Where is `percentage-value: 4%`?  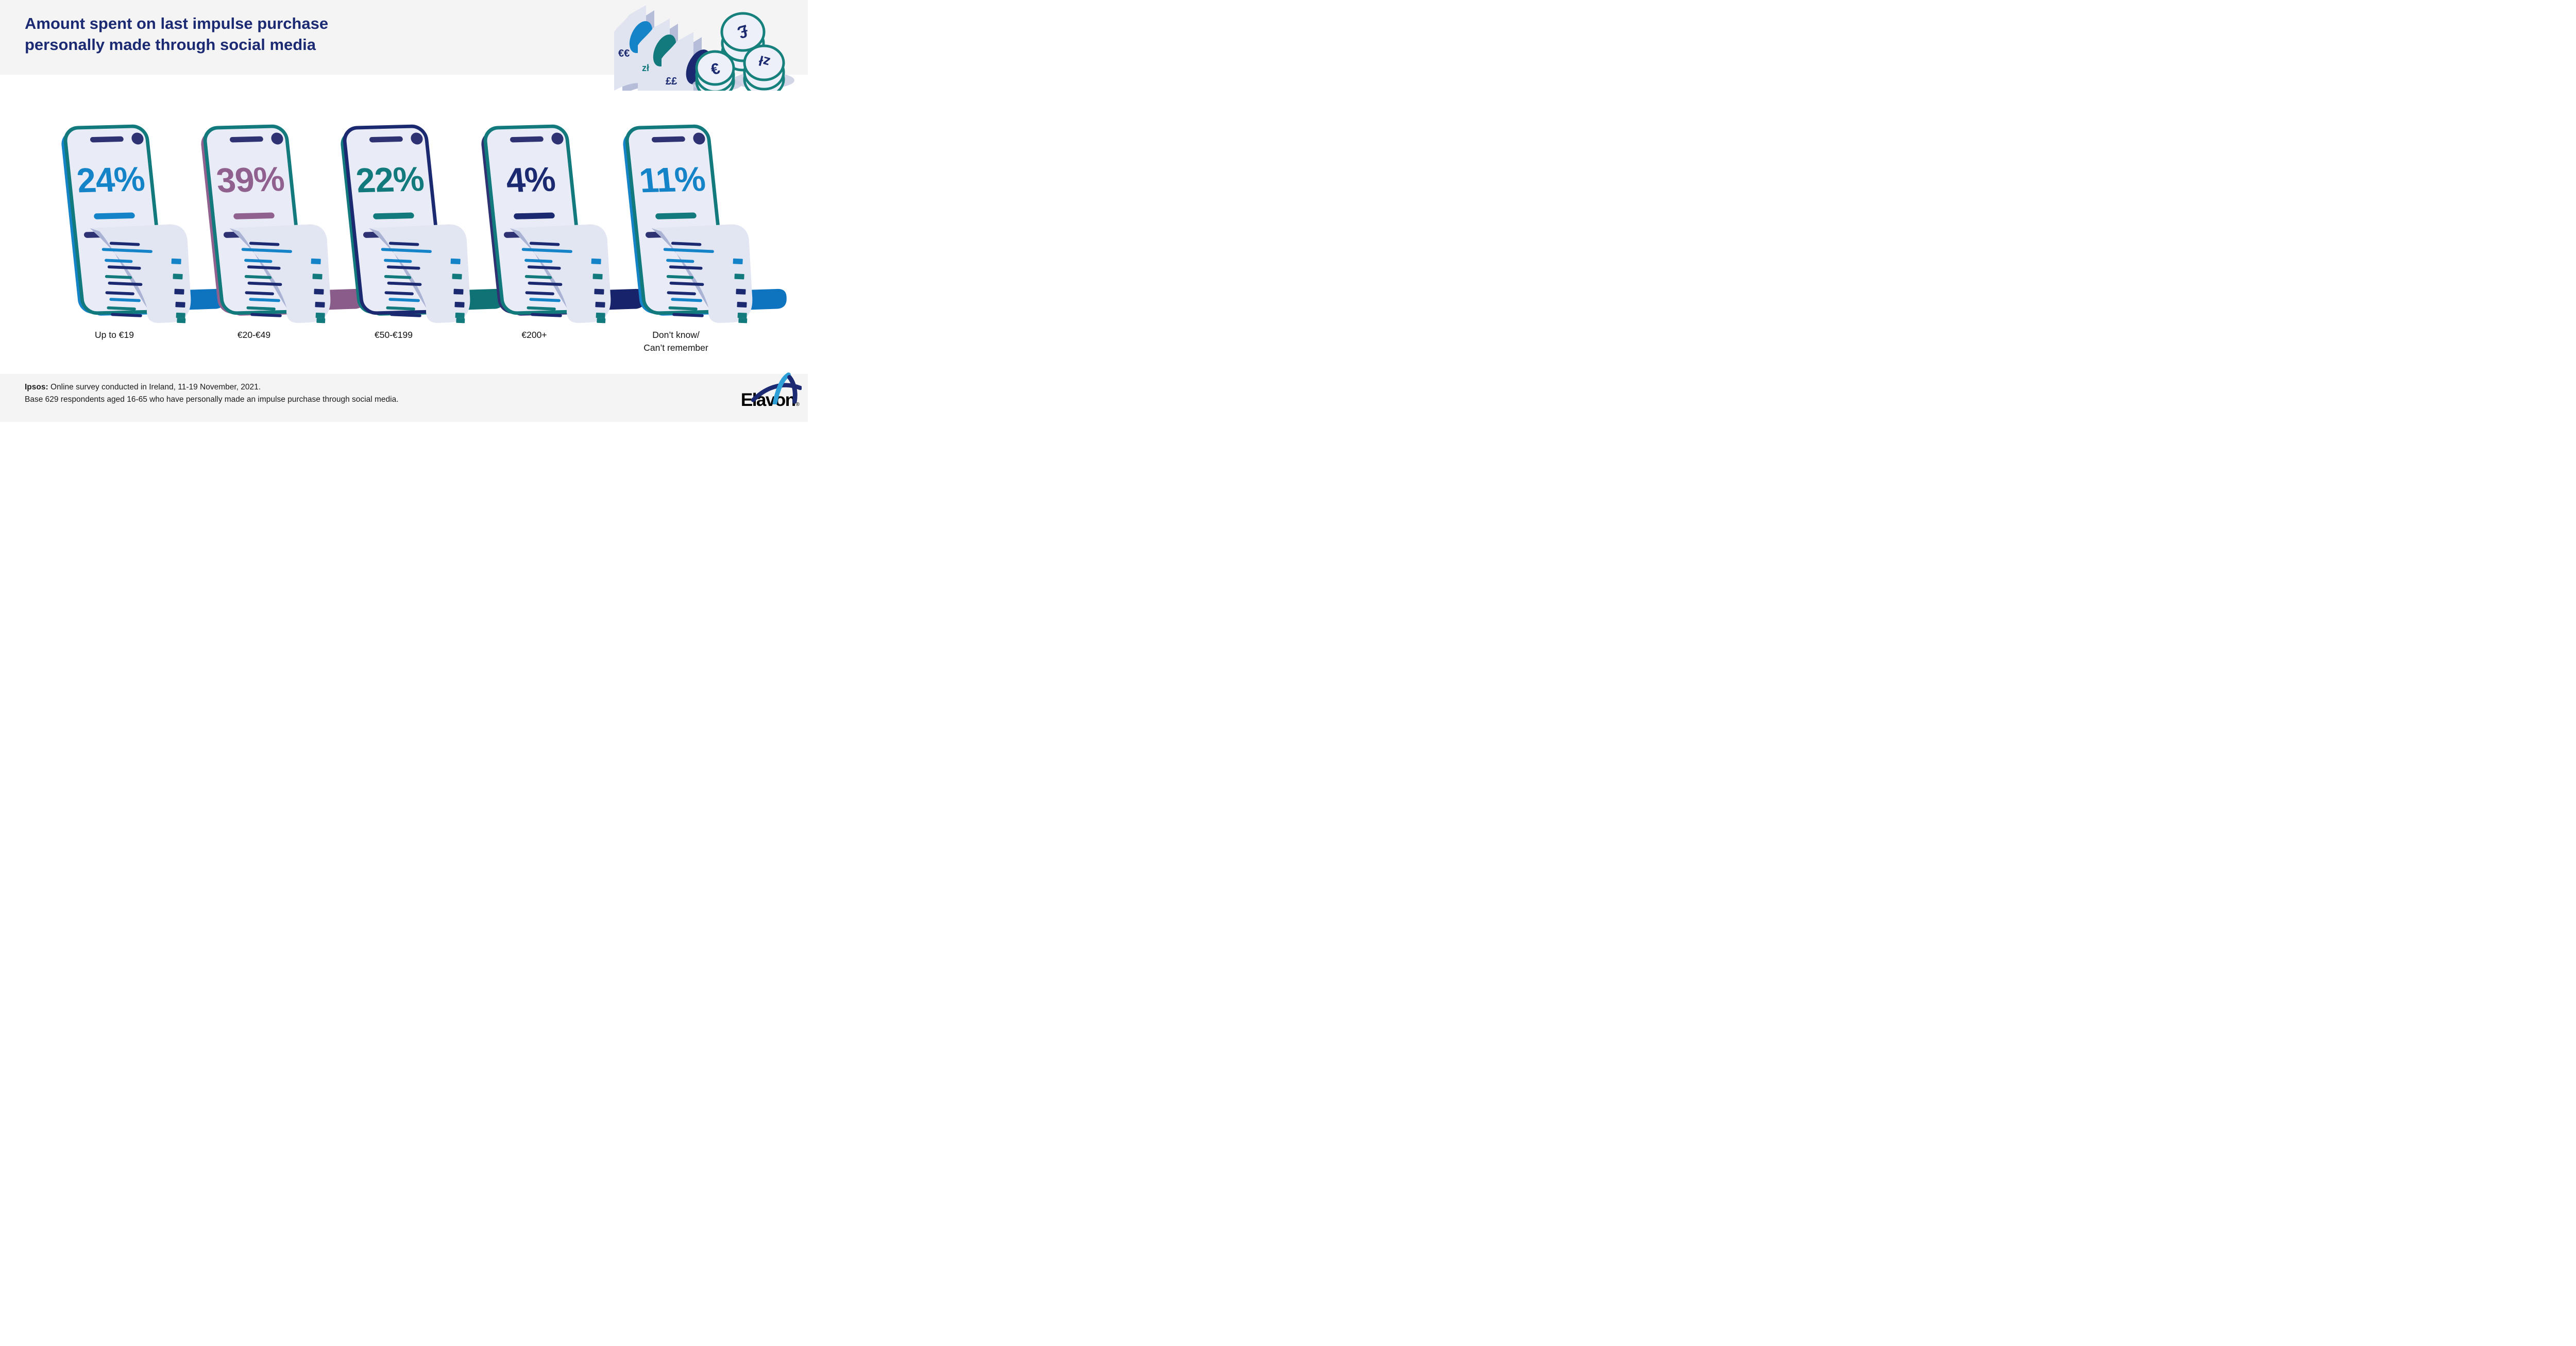 percentage-value: 4% is located at coordinates (530, 180).